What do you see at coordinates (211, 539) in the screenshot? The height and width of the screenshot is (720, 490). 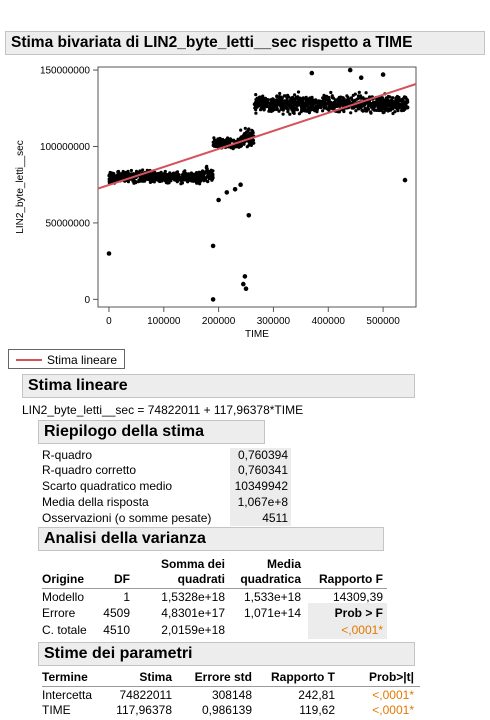 I see `anova-header: Analisi della varianza` at bounding box center [211, 539].